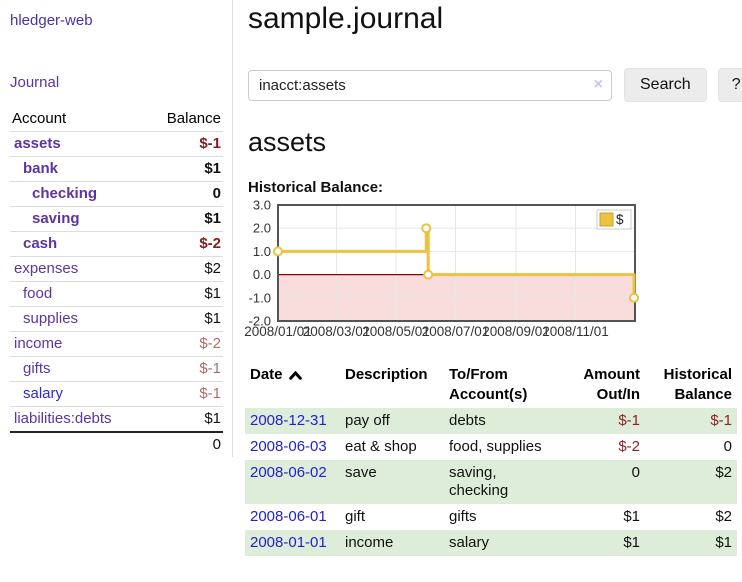 This screenshot has width=742, height=582. What do you see at coordinates (116, 244) in the screenshot?
I see `account-row: cash $-2` at bounding box center [116, 244].